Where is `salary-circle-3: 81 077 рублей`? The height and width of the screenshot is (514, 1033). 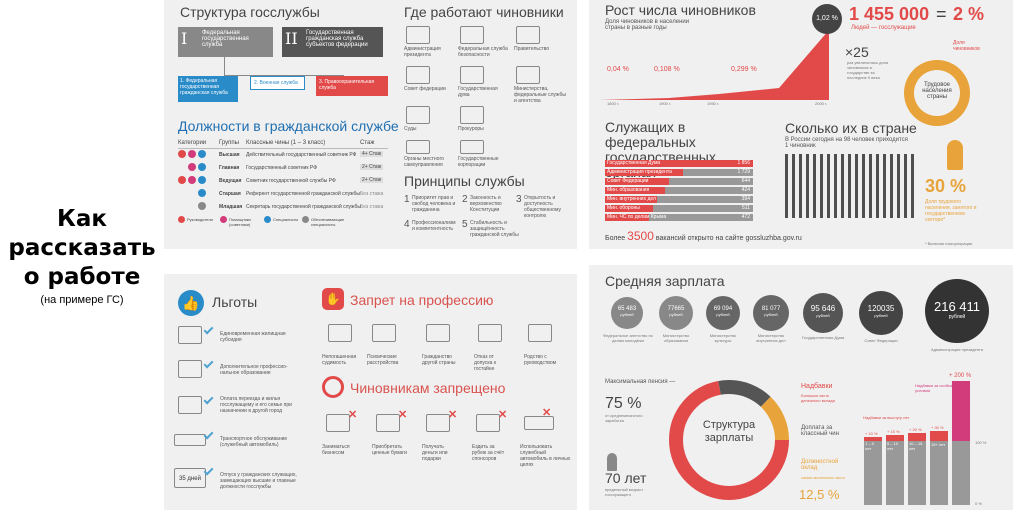 salary-circle-3: 81 077 рублей is located at coordinates (771, 313).